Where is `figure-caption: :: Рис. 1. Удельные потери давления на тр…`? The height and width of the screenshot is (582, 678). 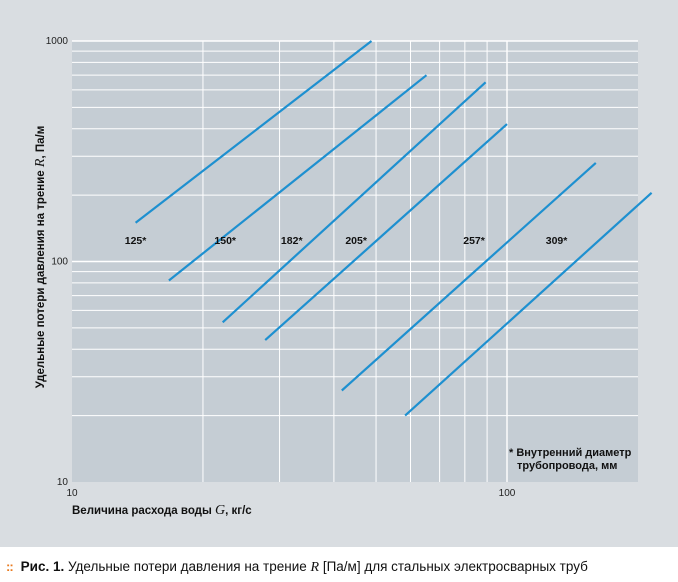 figure-caption: :: Рис. 1. Удельные потери давления на тр… is located at coordinates (297, 567).